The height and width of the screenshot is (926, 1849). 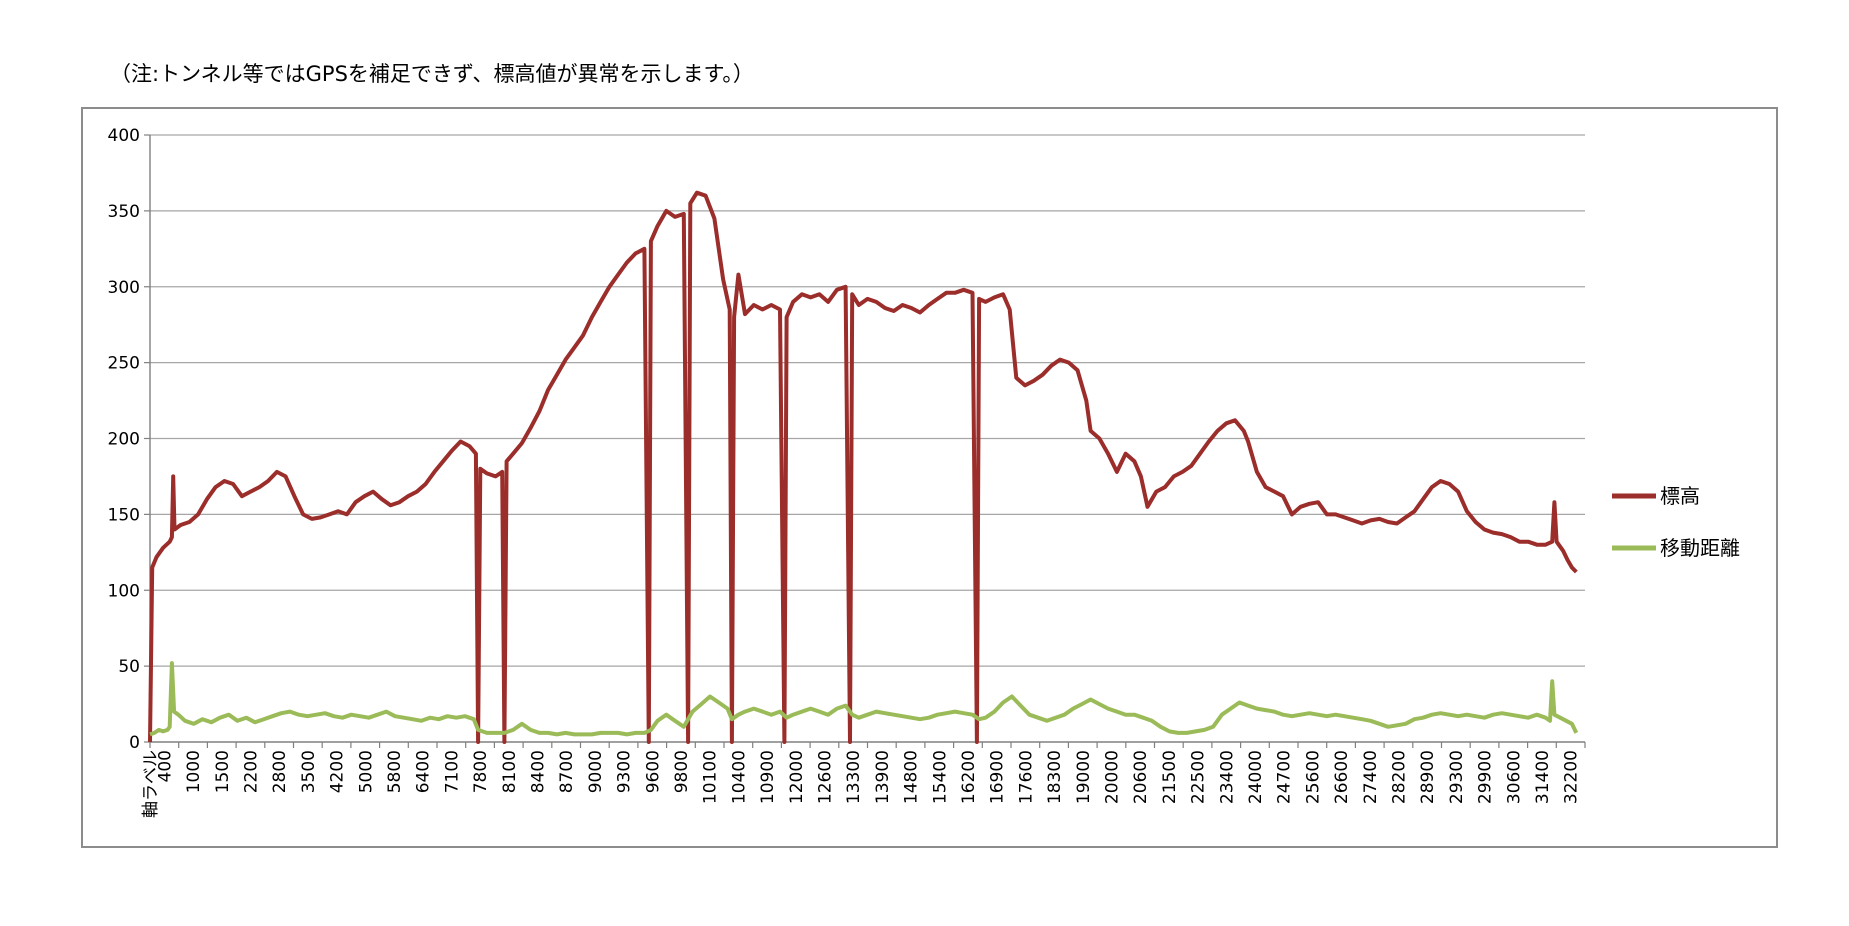 What do you see at coordinates (1285, 777) in the screenshot?
I see `x-tick-label-24700: 24700` at bounding box center [1285, 777].